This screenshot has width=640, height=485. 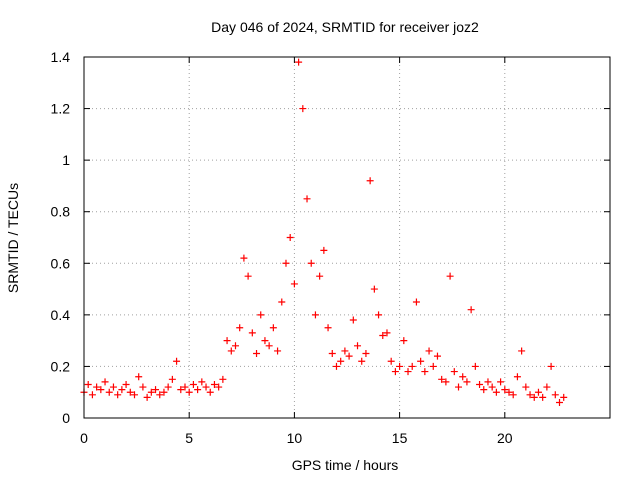 What do you see at coordinates (189, 438) in the screenshot?
I see `x-tick-label: 5` at bounding box center [189, 438].